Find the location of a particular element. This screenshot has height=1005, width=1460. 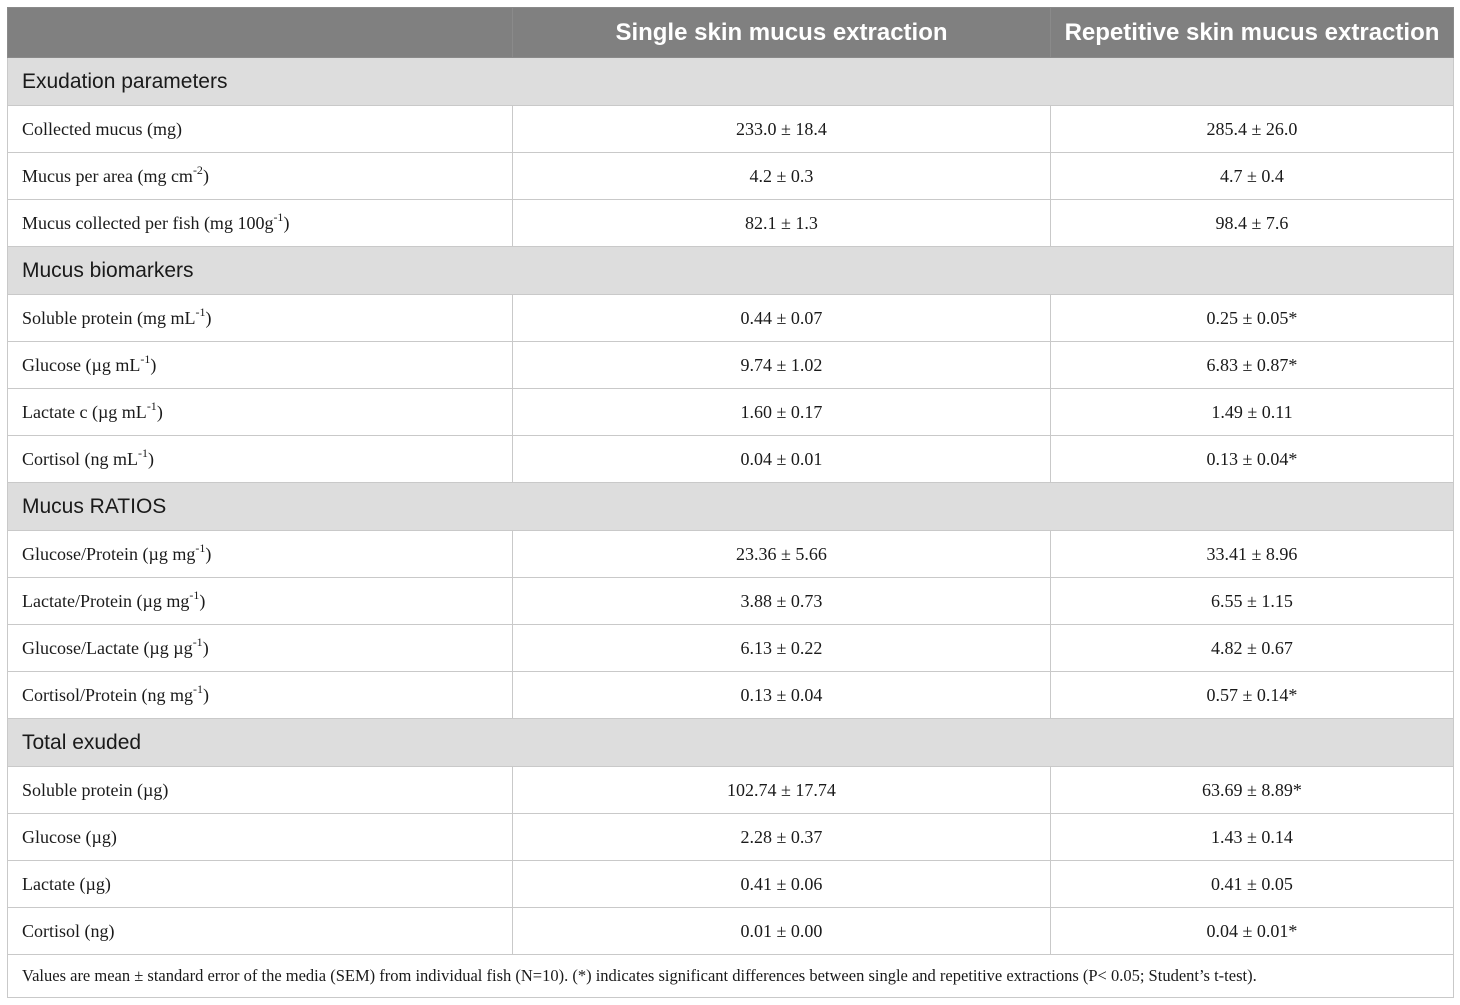

row-label: Glucose/Protein (µg mg-1) is located at coordinates (260, 554).